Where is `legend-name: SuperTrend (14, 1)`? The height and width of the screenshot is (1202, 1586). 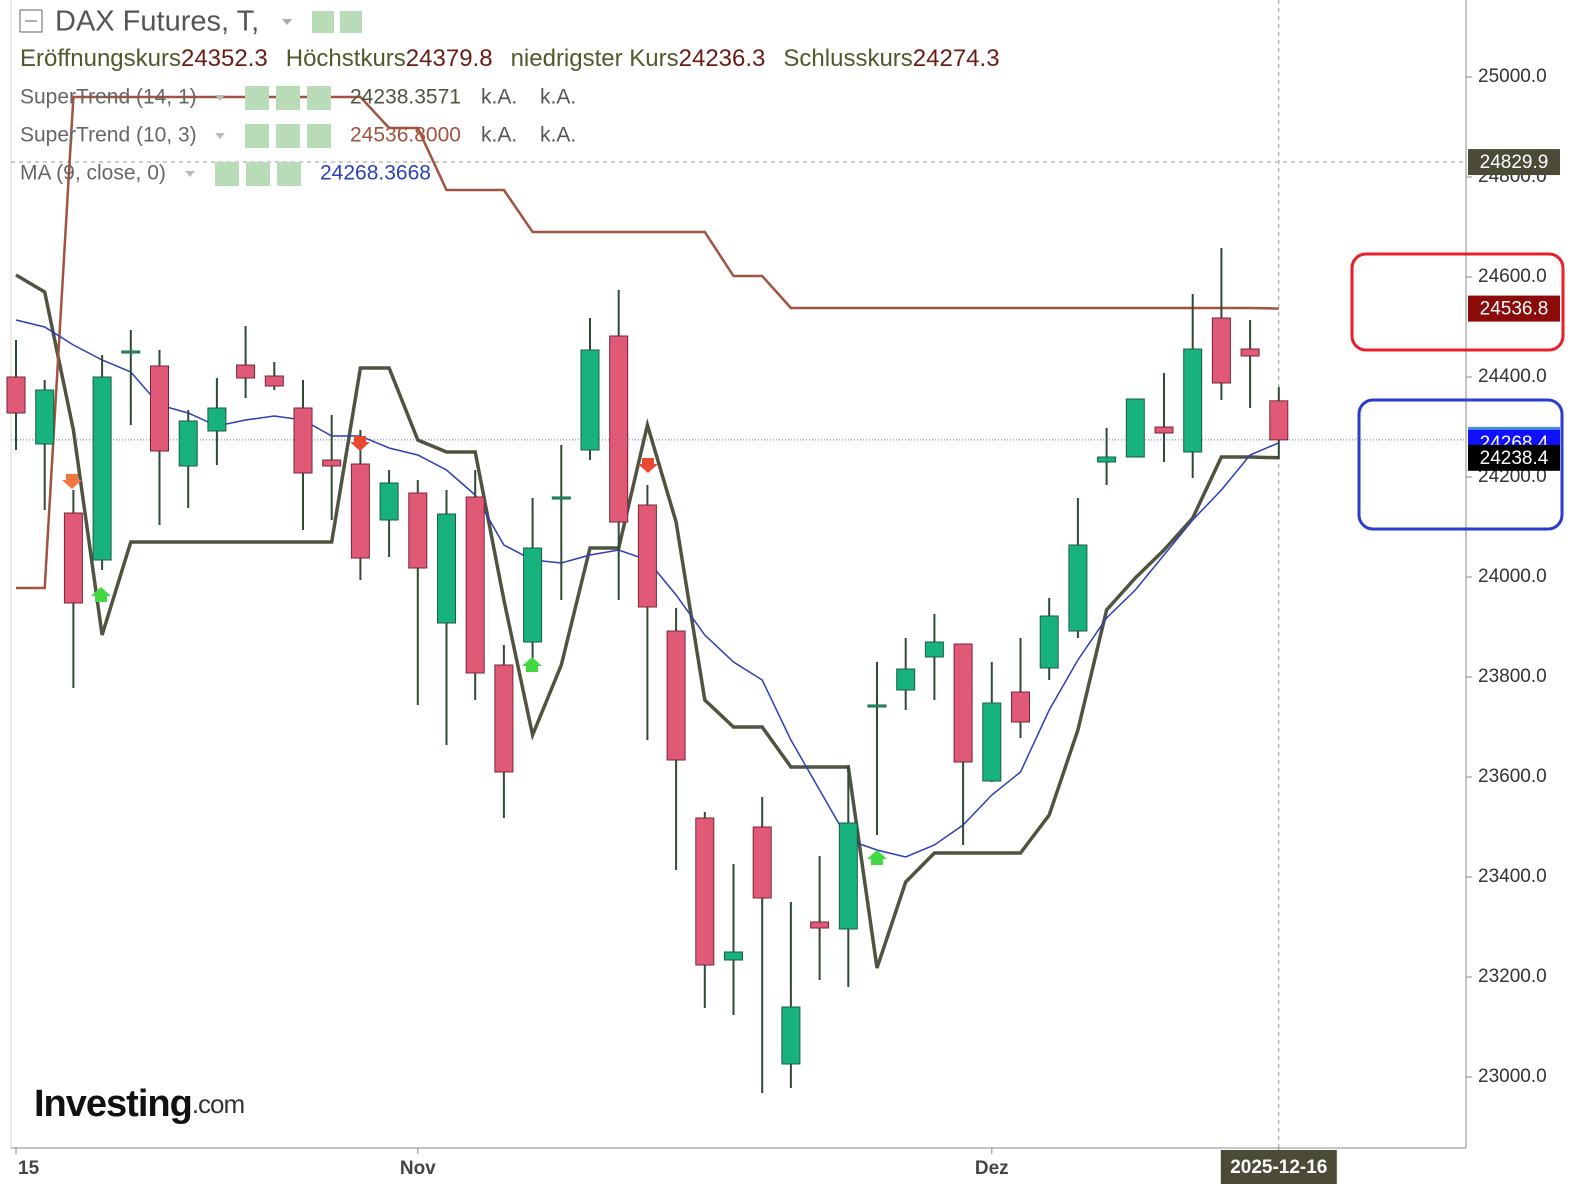
legend-name: SuperTrend (14, 1) is located at coordinates (108, 97).